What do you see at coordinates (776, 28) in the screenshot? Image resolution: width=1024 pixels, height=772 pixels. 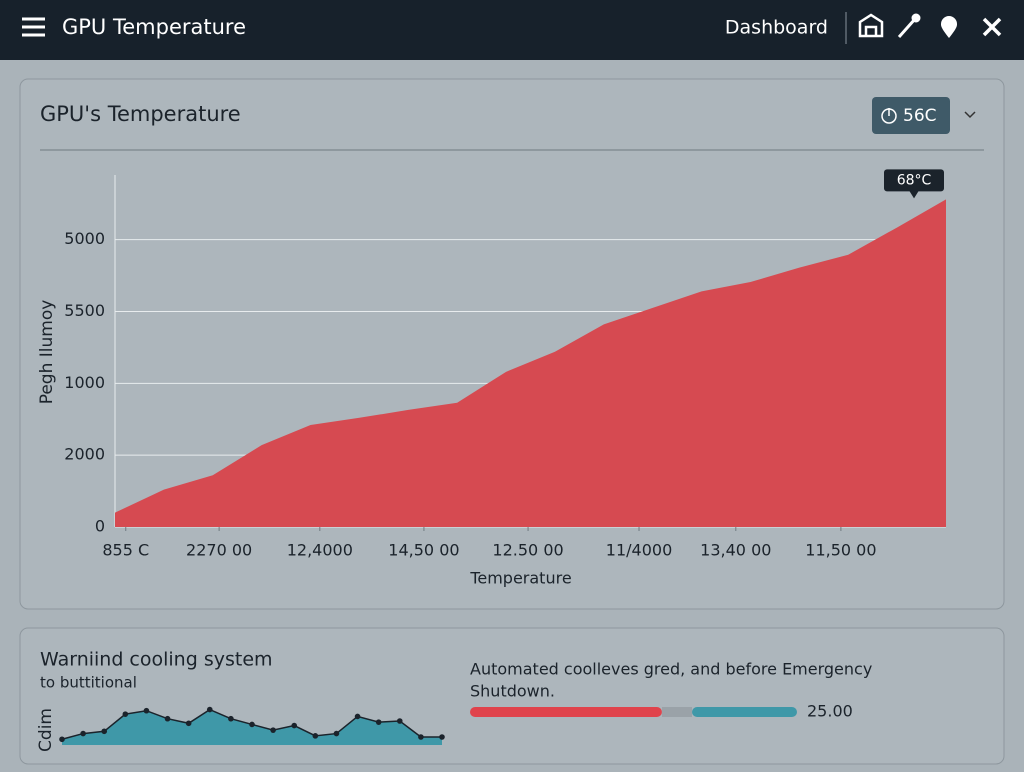 I see `nav-link: Dashboard` at bounding box center [776, 28].